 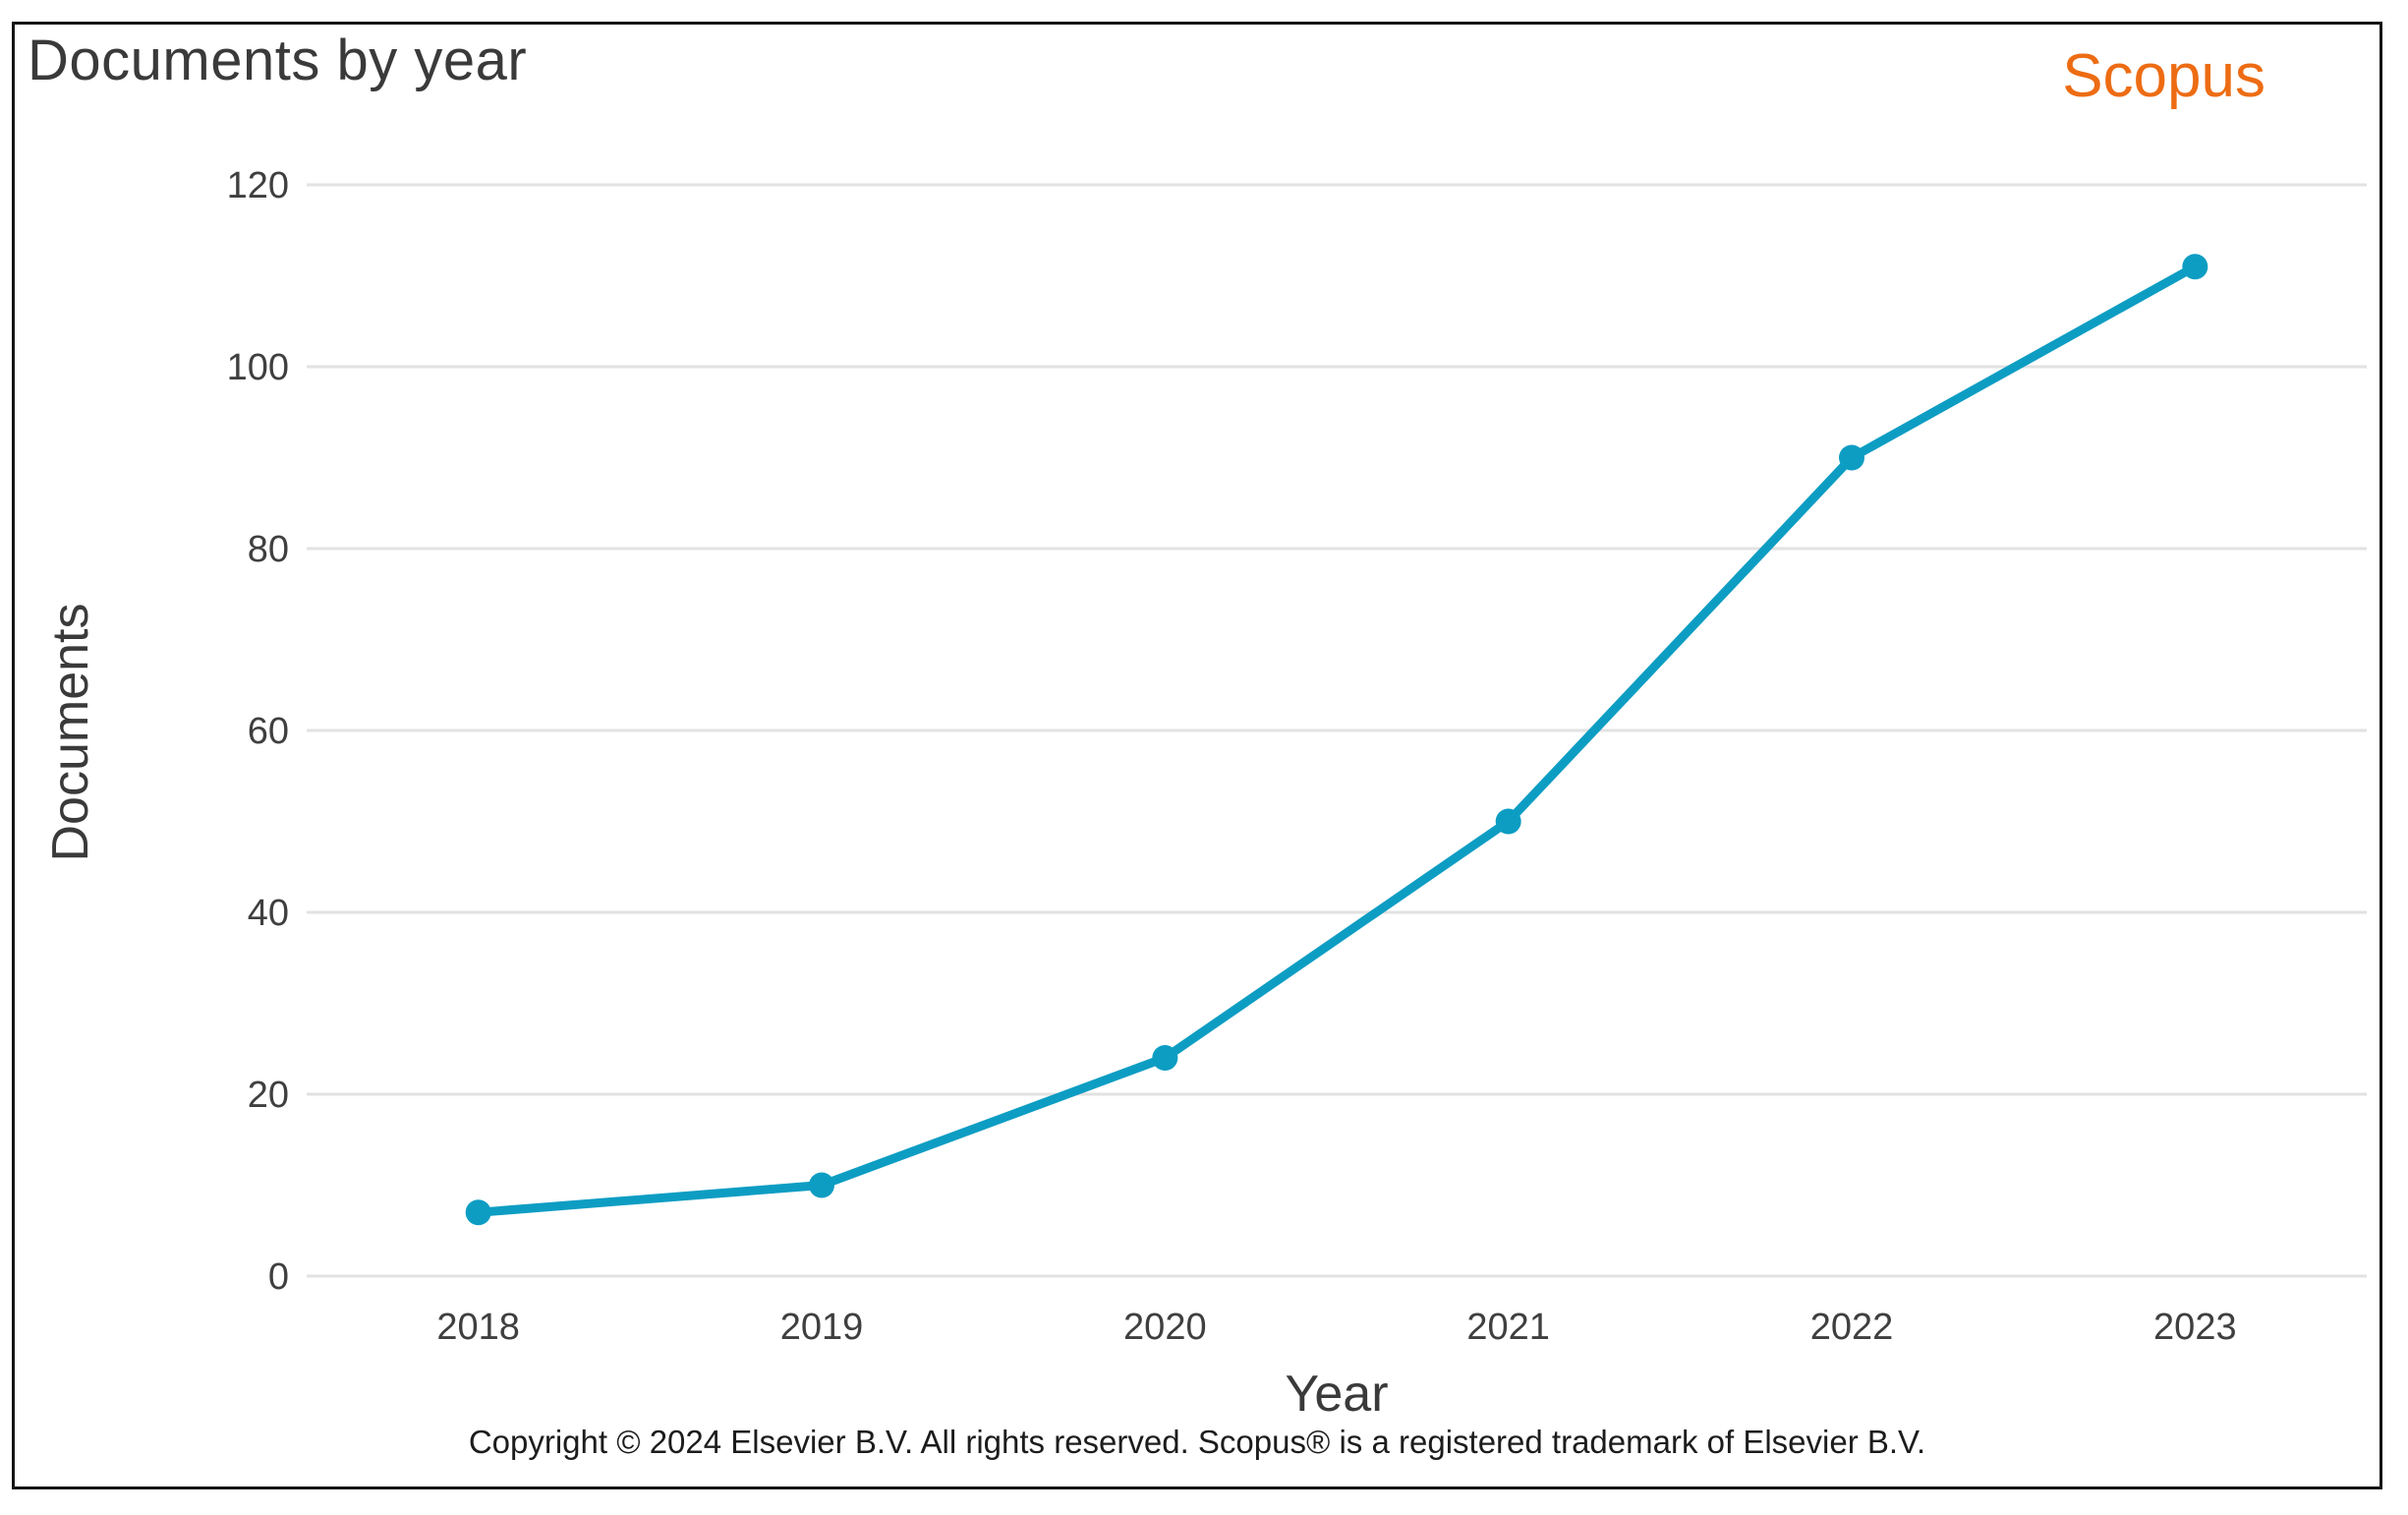 What do you see at coordinates (268, 913) in the screenshot?
I see `y-tick-label-40: 40` at bounding box center [268, 913].